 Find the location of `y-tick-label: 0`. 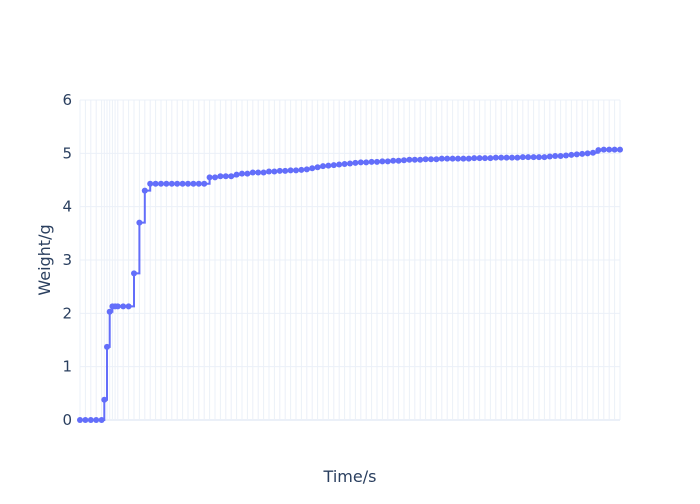

y-tick-label: 0 is located at coordinates (67, 420).